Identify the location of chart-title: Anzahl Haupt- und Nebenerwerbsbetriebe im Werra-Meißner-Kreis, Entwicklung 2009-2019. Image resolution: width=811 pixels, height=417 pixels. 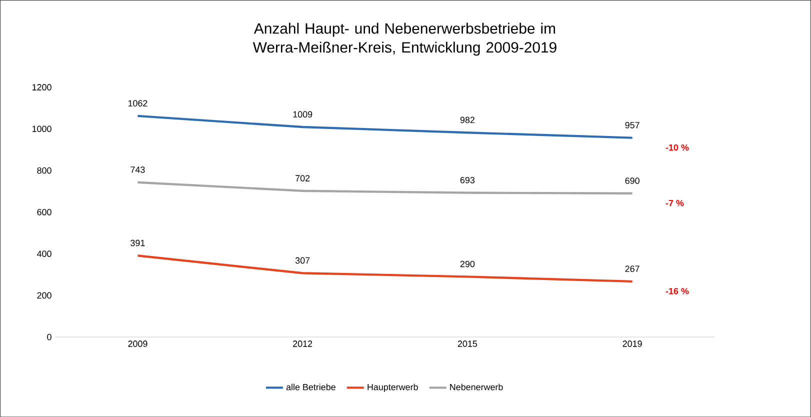
(404, 39).